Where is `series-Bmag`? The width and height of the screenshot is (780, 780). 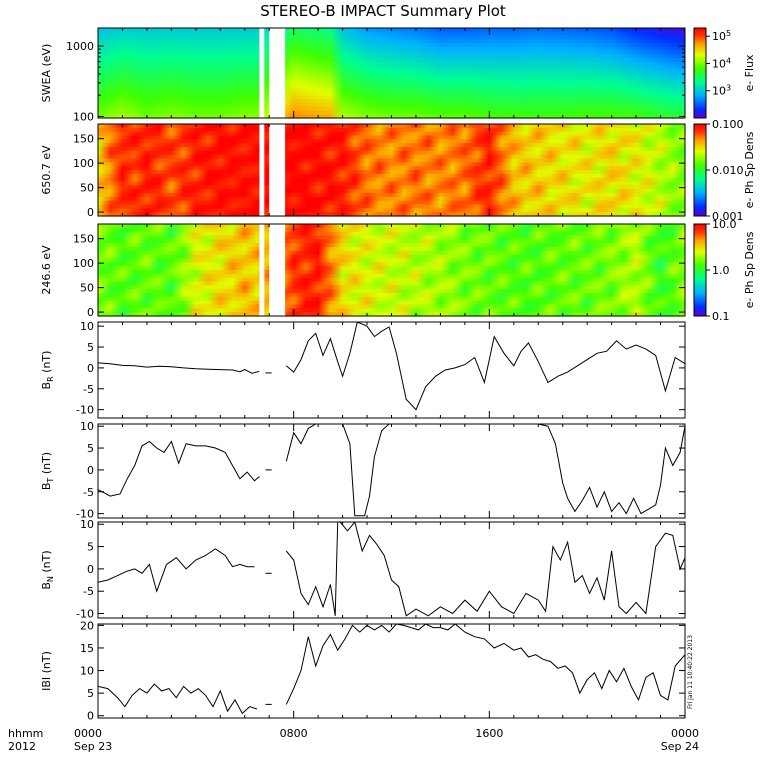
series-Bmag is located at coordinates (391, 669).